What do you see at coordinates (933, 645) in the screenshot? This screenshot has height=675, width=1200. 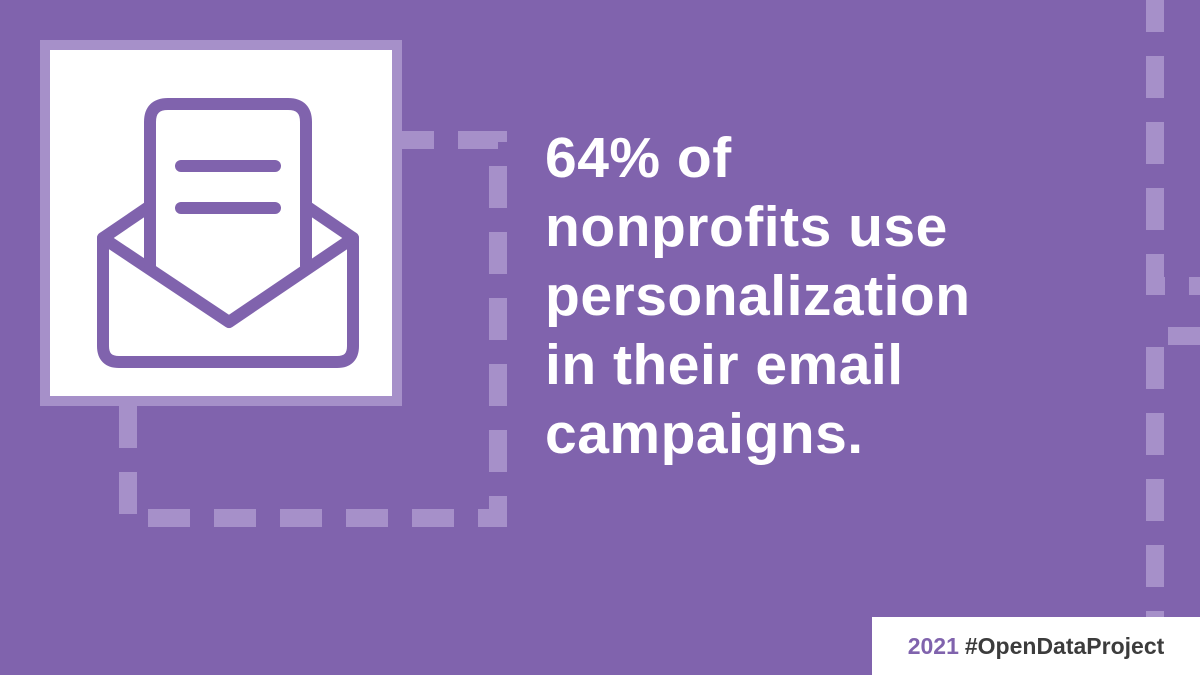 I see `tag-year: 2021` at bounding box center [933, 645].